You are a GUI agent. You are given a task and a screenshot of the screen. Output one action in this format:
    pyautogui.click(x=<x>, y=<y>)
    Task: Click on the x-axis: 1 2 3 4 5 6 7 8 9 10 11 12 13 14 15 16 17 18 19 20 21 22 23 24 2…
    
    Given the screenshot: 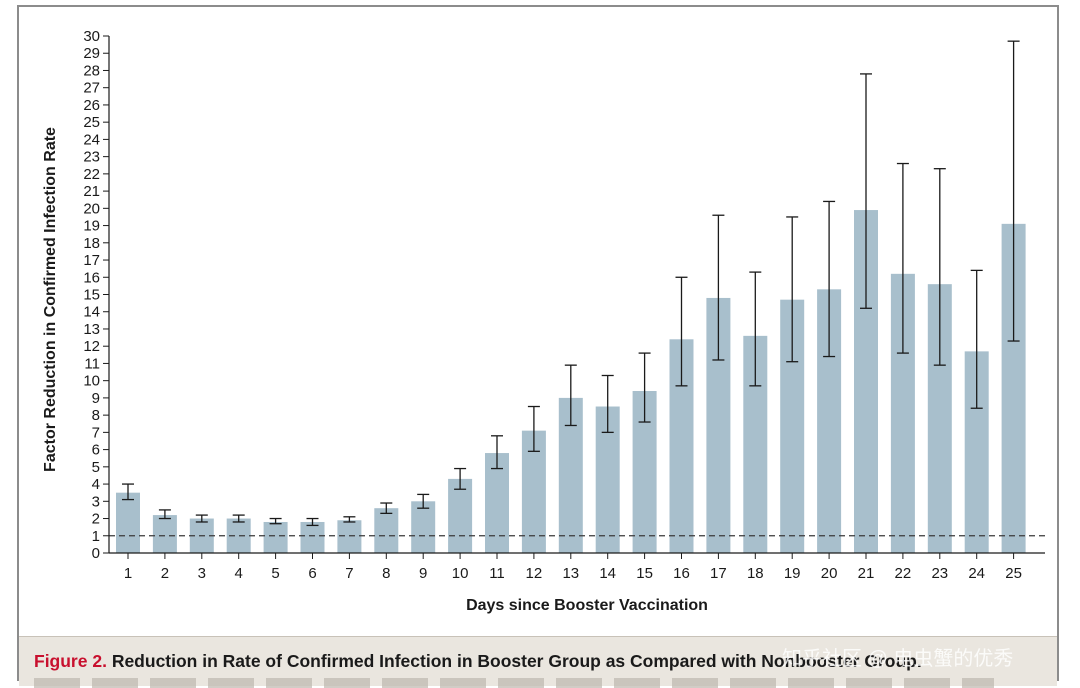 What is the action you would take?
    pyautogui.click(x=577, y=567)
    